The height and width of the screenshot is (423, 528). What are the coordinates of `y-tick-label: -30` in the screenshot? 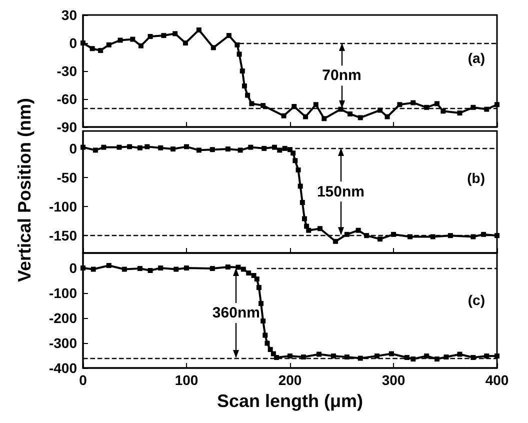 It's located at (67, 71).